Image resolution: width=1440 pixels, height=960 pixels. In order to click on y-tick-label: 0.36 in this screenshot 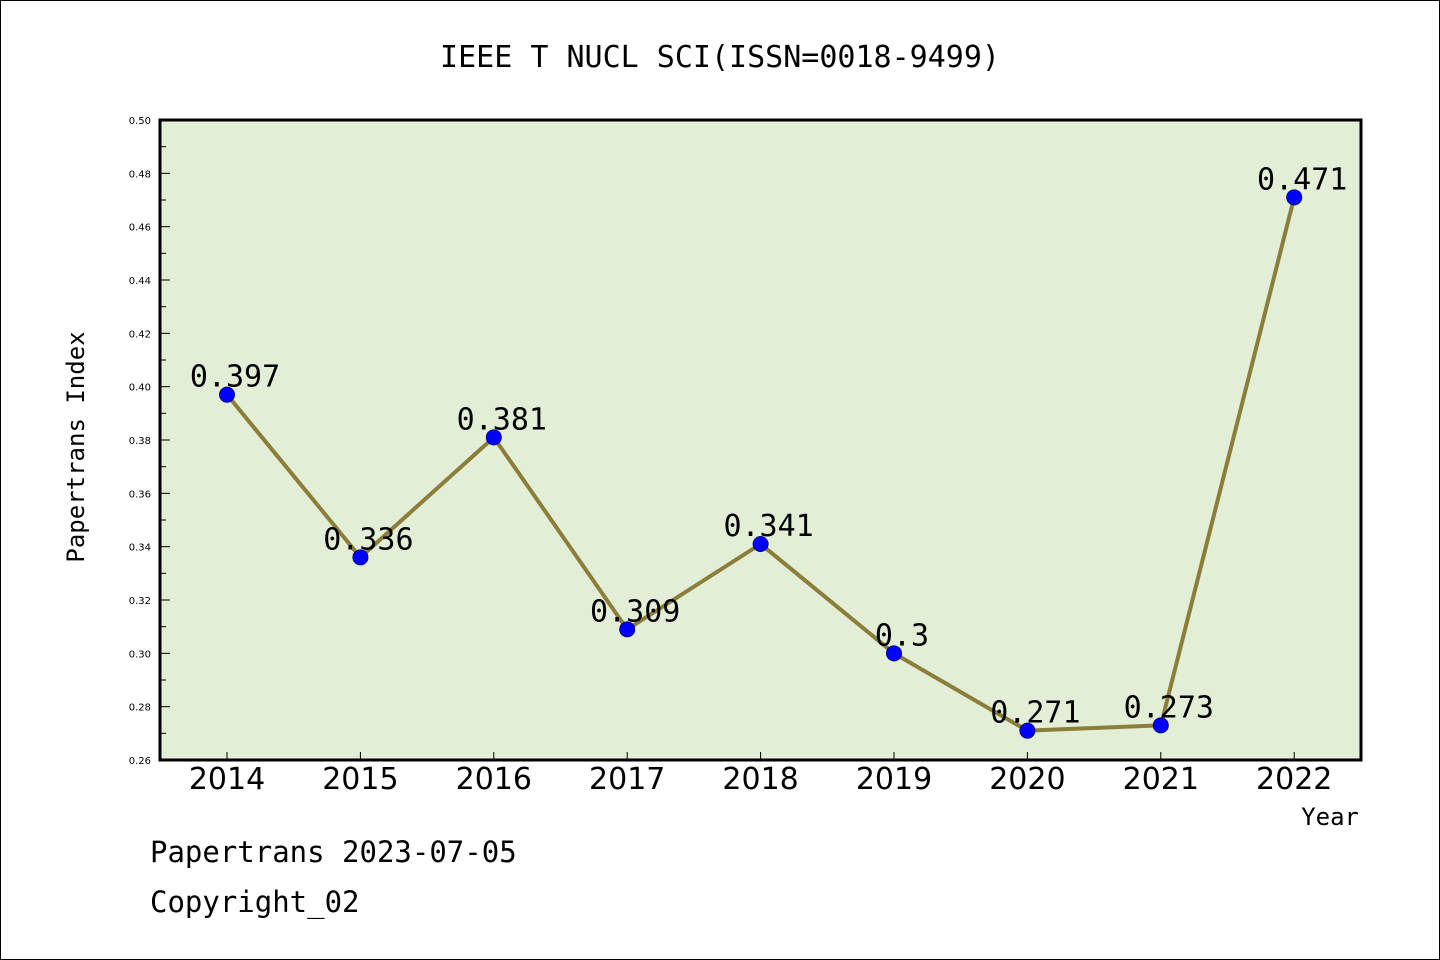, I will do `click(140, 494)`.